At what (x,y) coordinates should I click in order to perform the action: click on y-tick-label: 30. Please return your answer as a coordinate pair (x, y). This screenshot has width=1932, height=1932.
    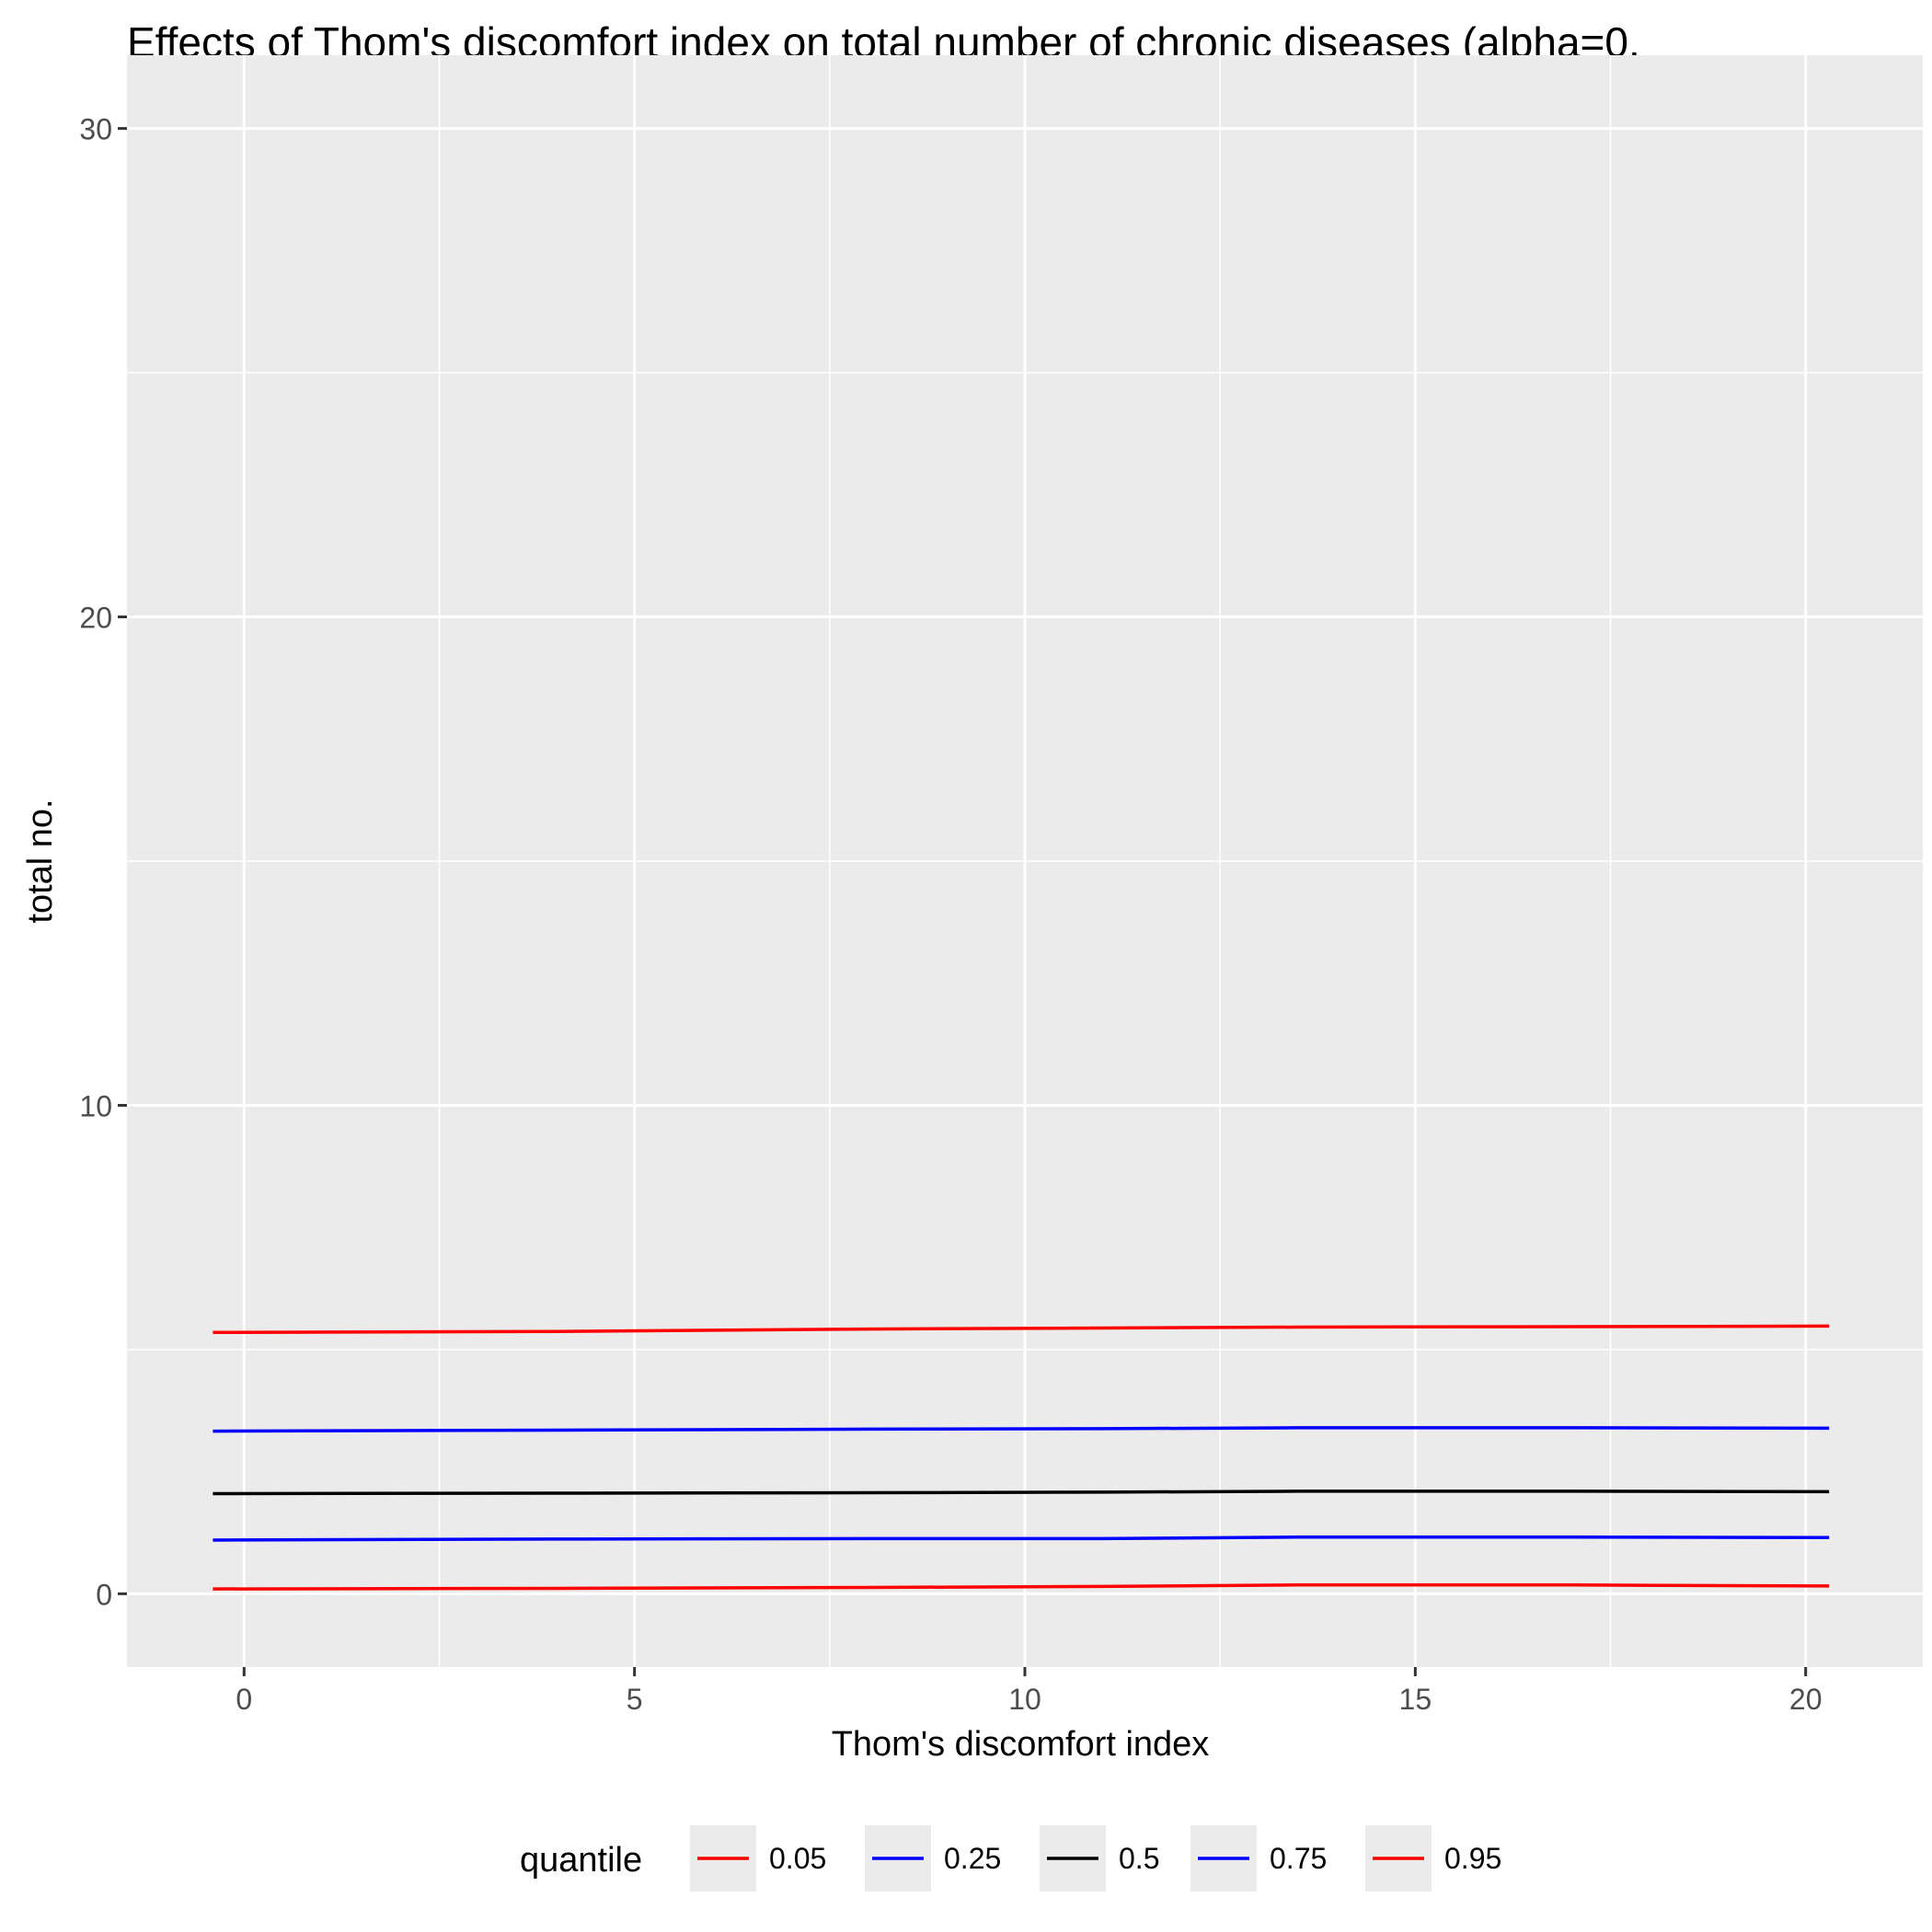
    Looking at the image, I should click on (95, 129).